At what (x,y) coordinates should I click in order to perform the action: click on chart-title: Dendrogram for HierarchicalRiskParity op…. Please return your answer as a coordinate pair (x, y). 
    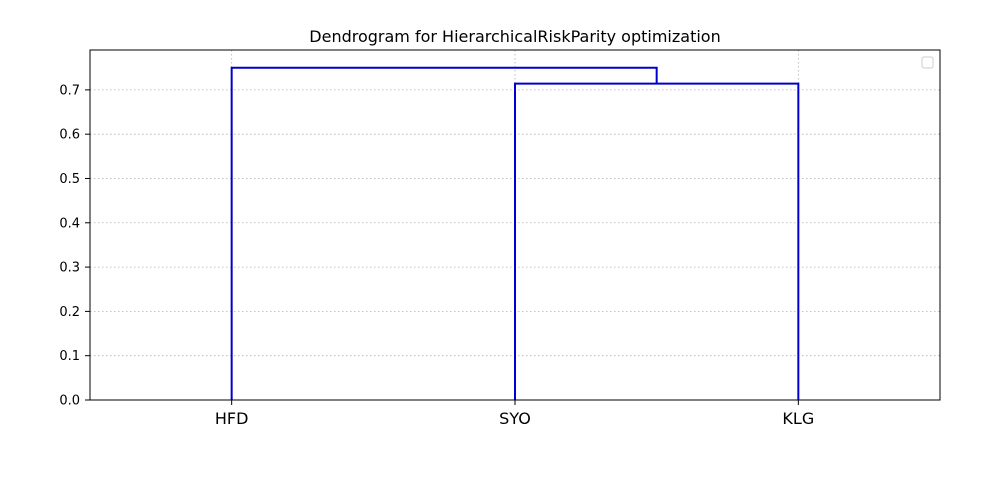
    Looking at the image, I should click on (514, 36).